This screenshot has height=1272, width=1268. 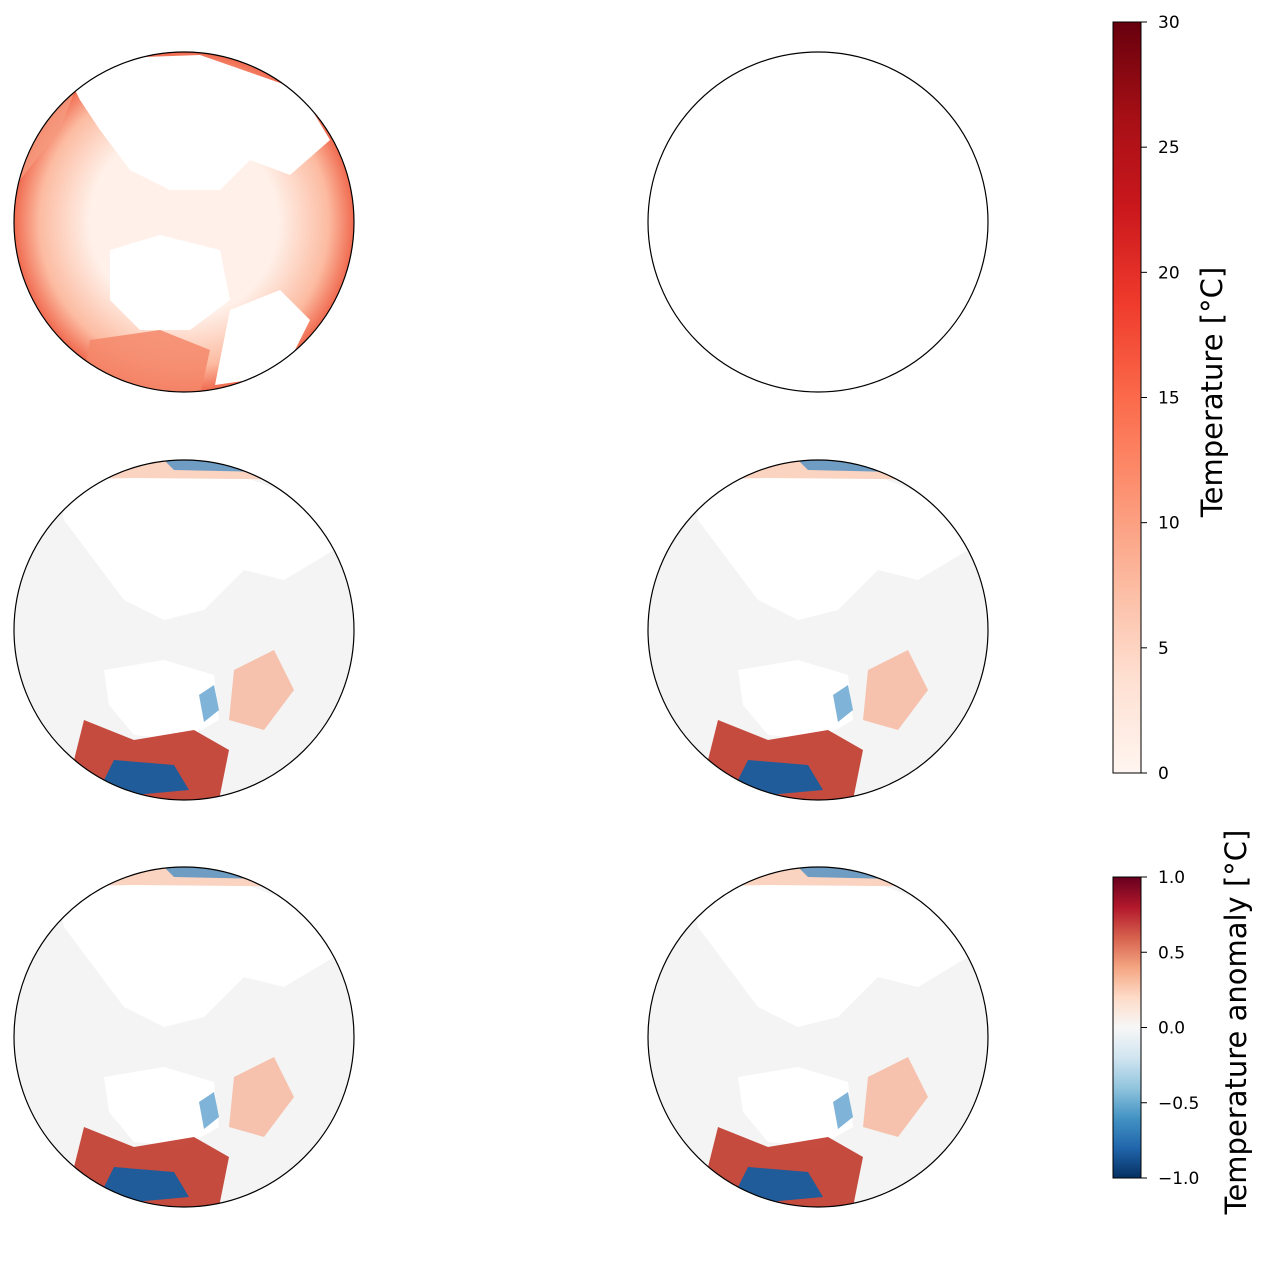 I want to click on map-panel-anomaly-bottom-right, so click(x=818, y=1037).